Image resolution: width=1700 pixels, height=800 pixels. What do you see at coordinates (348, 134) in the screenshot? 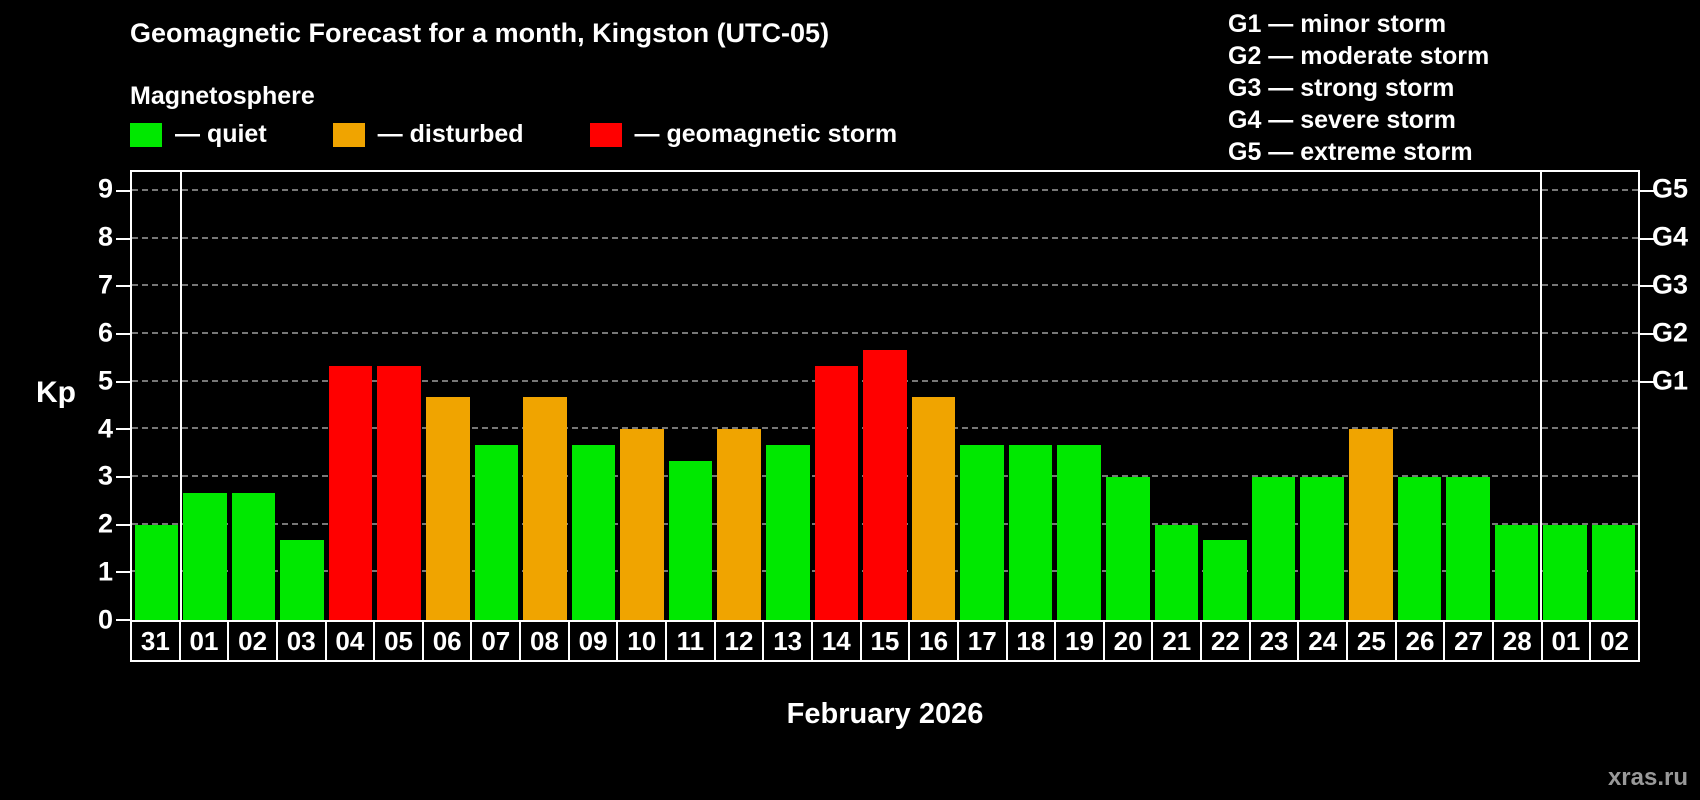
I see `disturbed-color-swatch-icon` at bounding box center [348, 134].